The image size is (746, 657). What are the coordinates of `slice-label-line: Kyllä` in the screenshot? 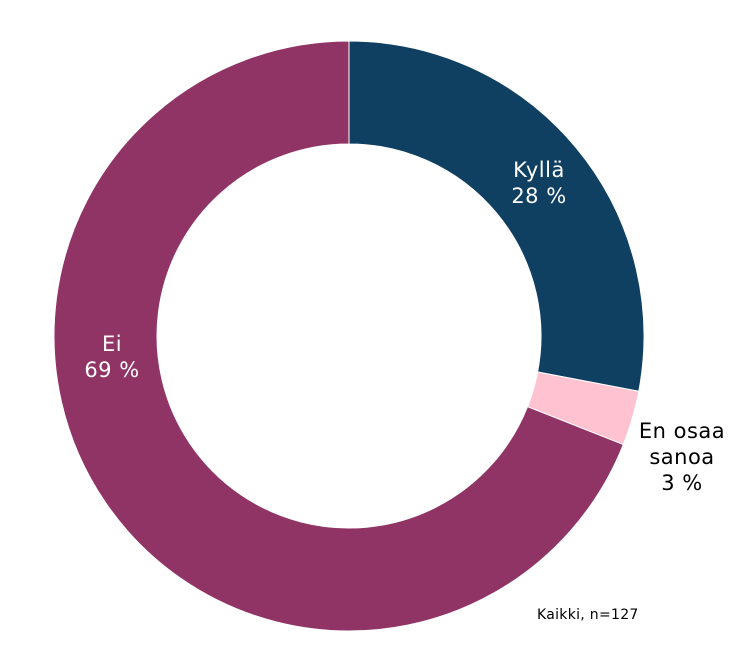 It's located at (539, 170).